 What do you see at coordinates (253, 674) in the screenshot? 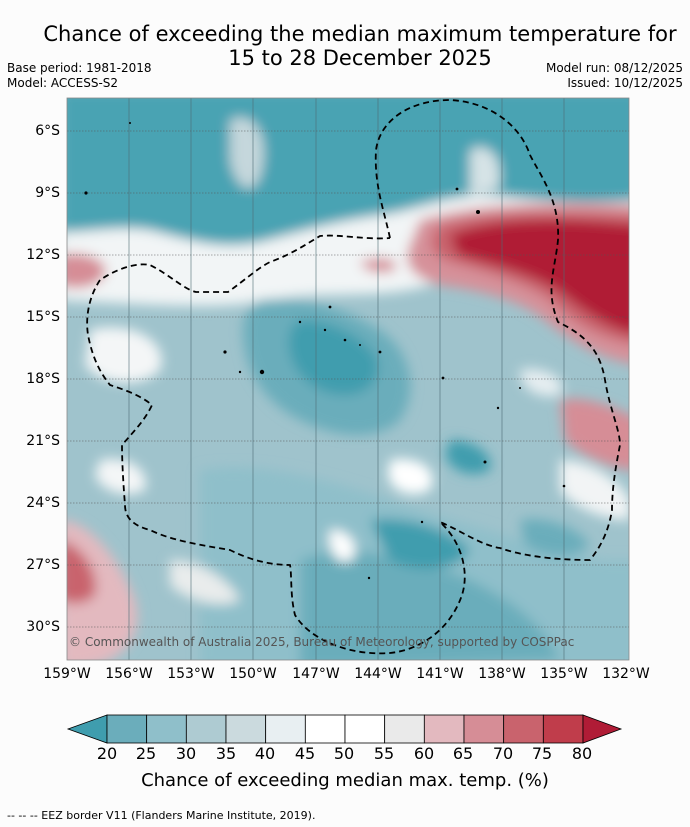
I see `lon-label: 150°W` at bounding box center [253, 674].